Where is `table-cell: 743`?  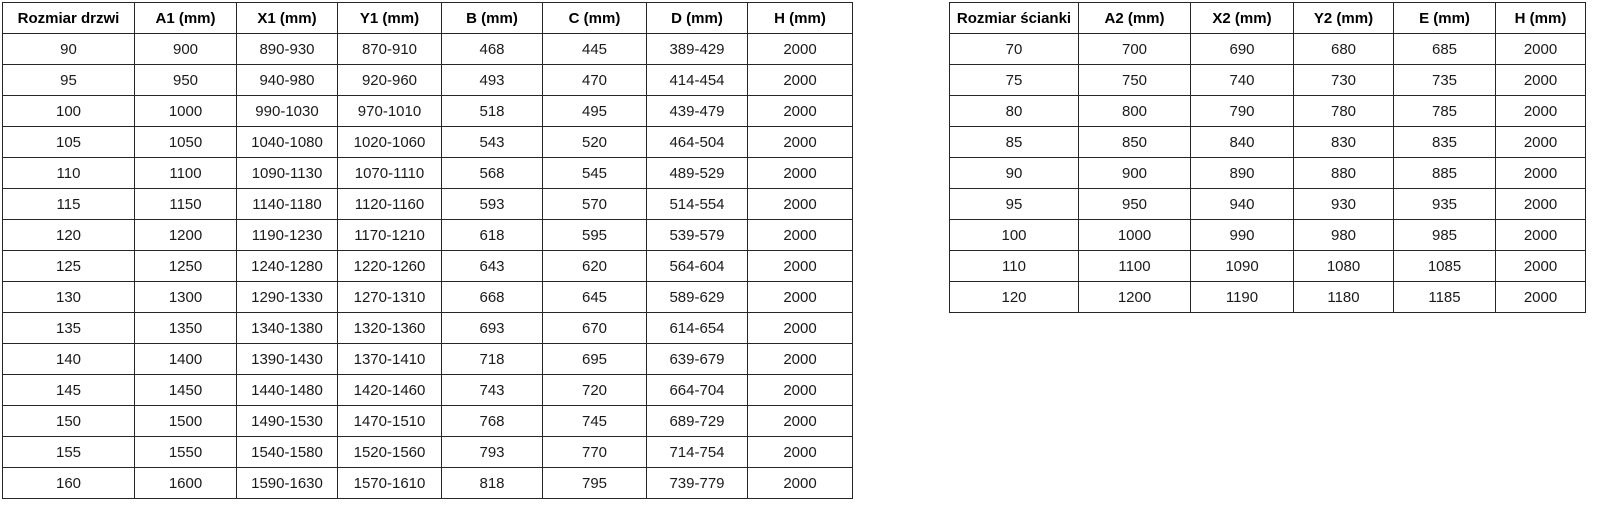
table-cell: 743 is located at coordinates (492, 390).